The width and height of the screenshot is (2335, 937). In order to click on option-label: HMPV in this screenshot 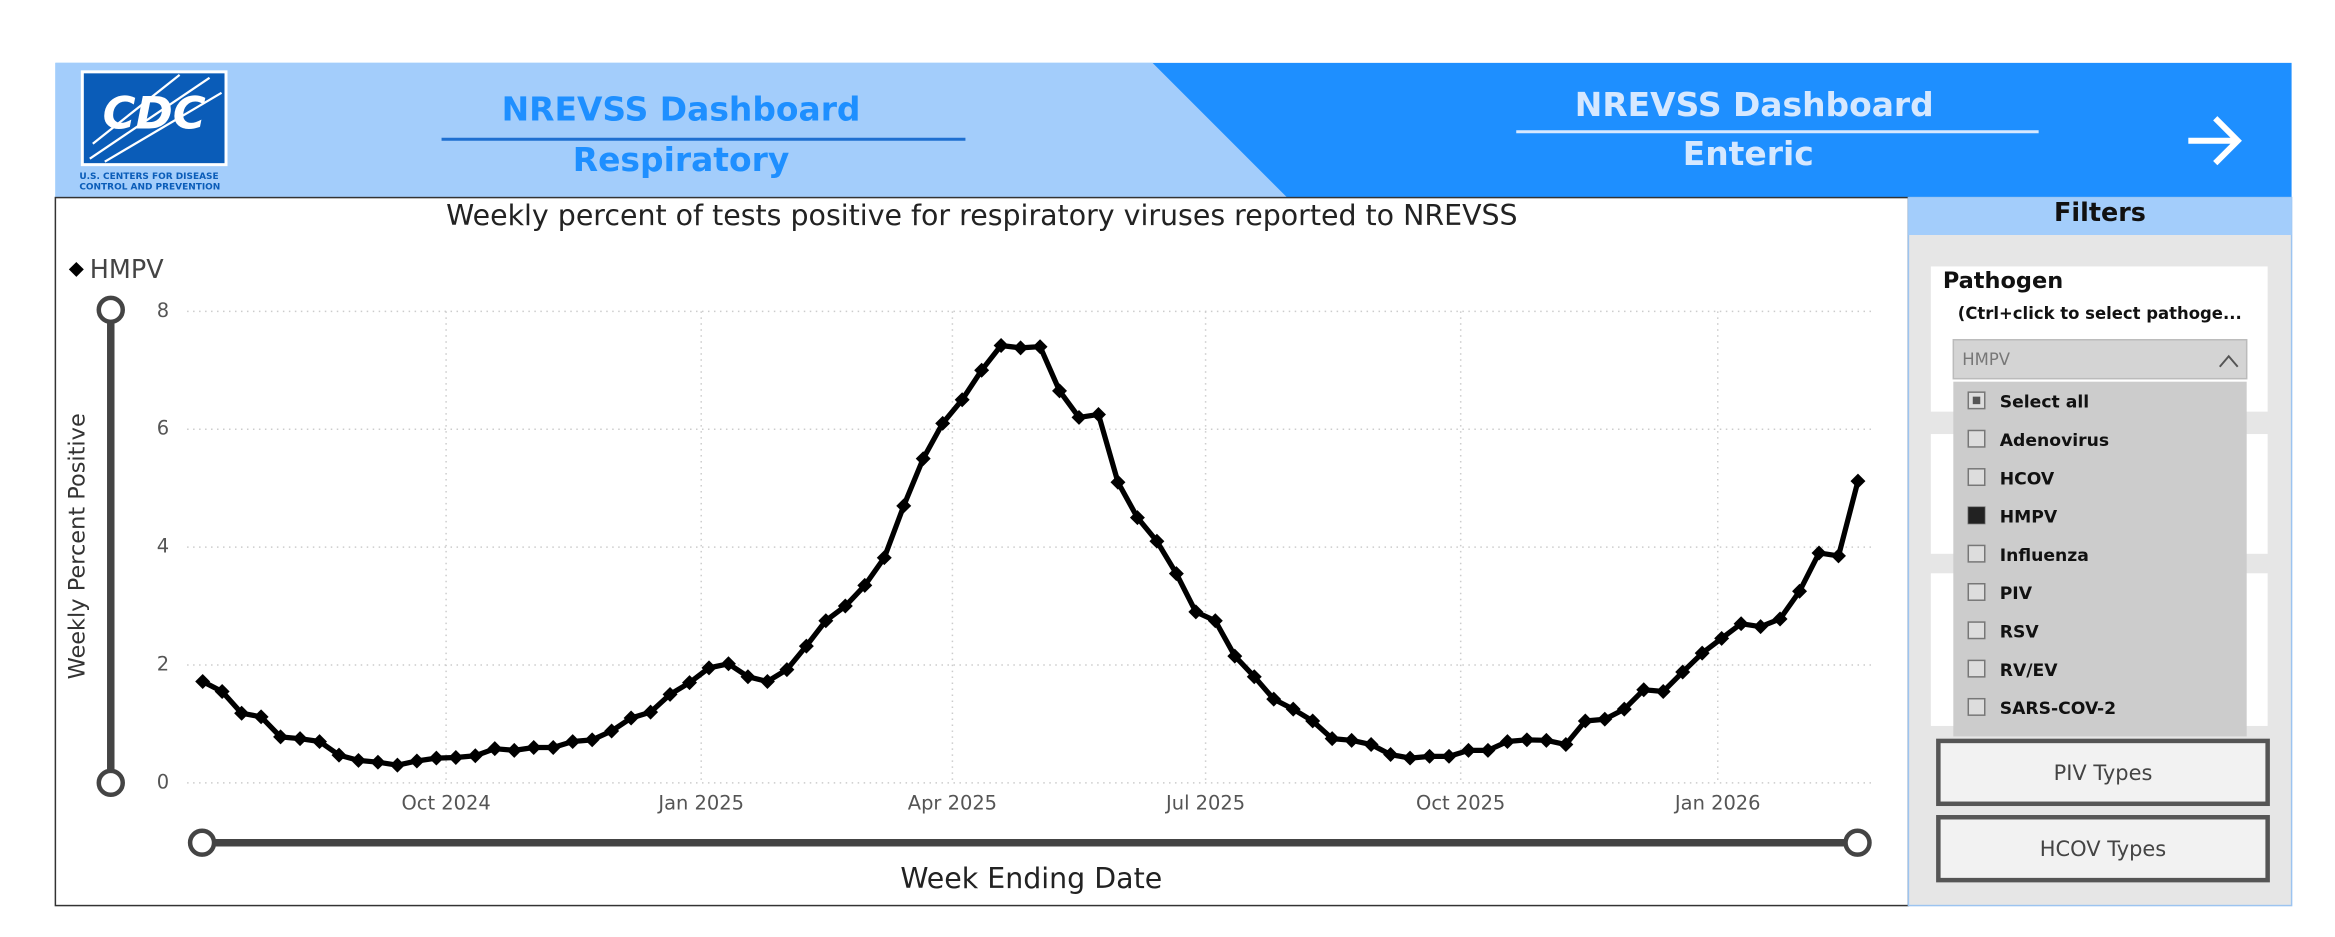, I will do `click(2029, 518)`.